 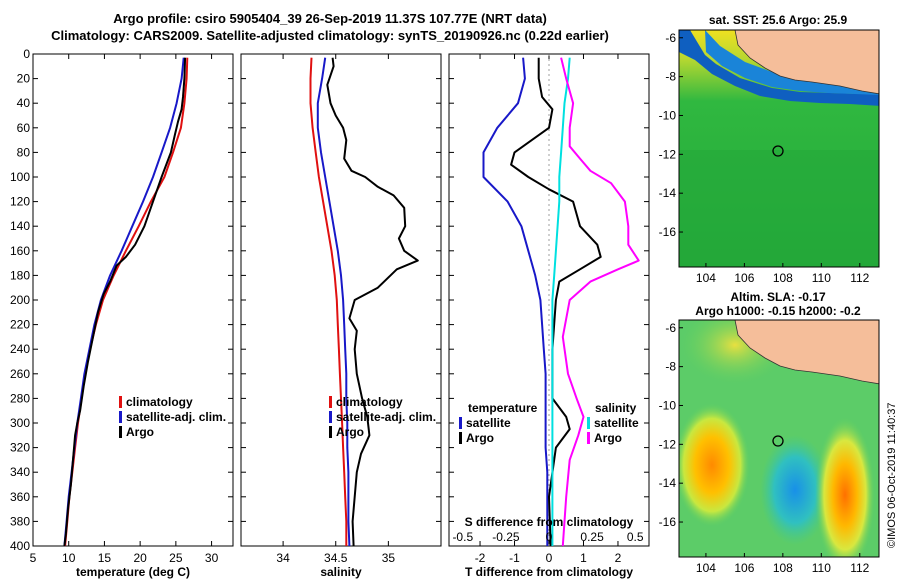 What do you see at coordinates (69, 558) in the screenshot?
I see `x-tick-label: 10` at bounding box center [69, 558].